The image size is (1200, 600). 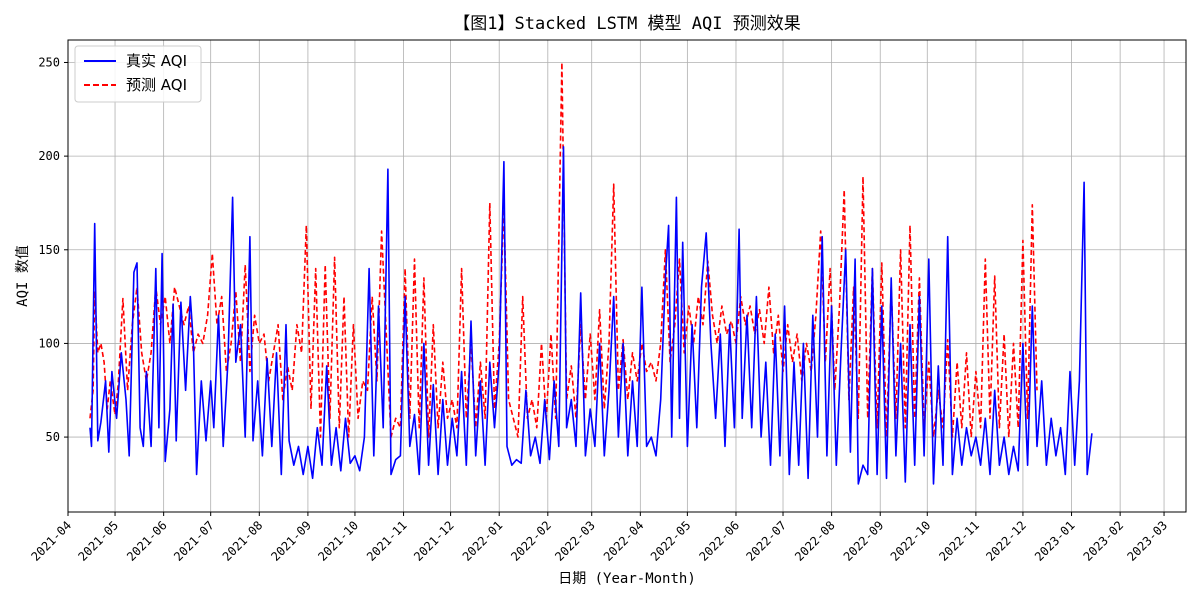 What do you see at coordinates (49, 250) in the screenshot?
I see `y-tick-label: 150` at bounding box center [49, 250].